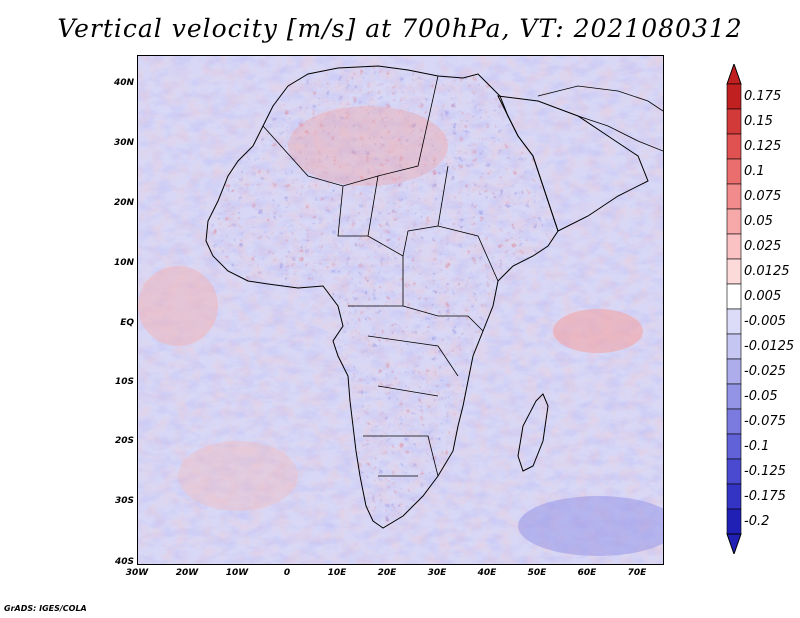 The height and width of the screenshot is (618, 800). Describe the element at coordinates (758, 221) in the screenshot. I see `colorbar-label: 0.05` at that location.